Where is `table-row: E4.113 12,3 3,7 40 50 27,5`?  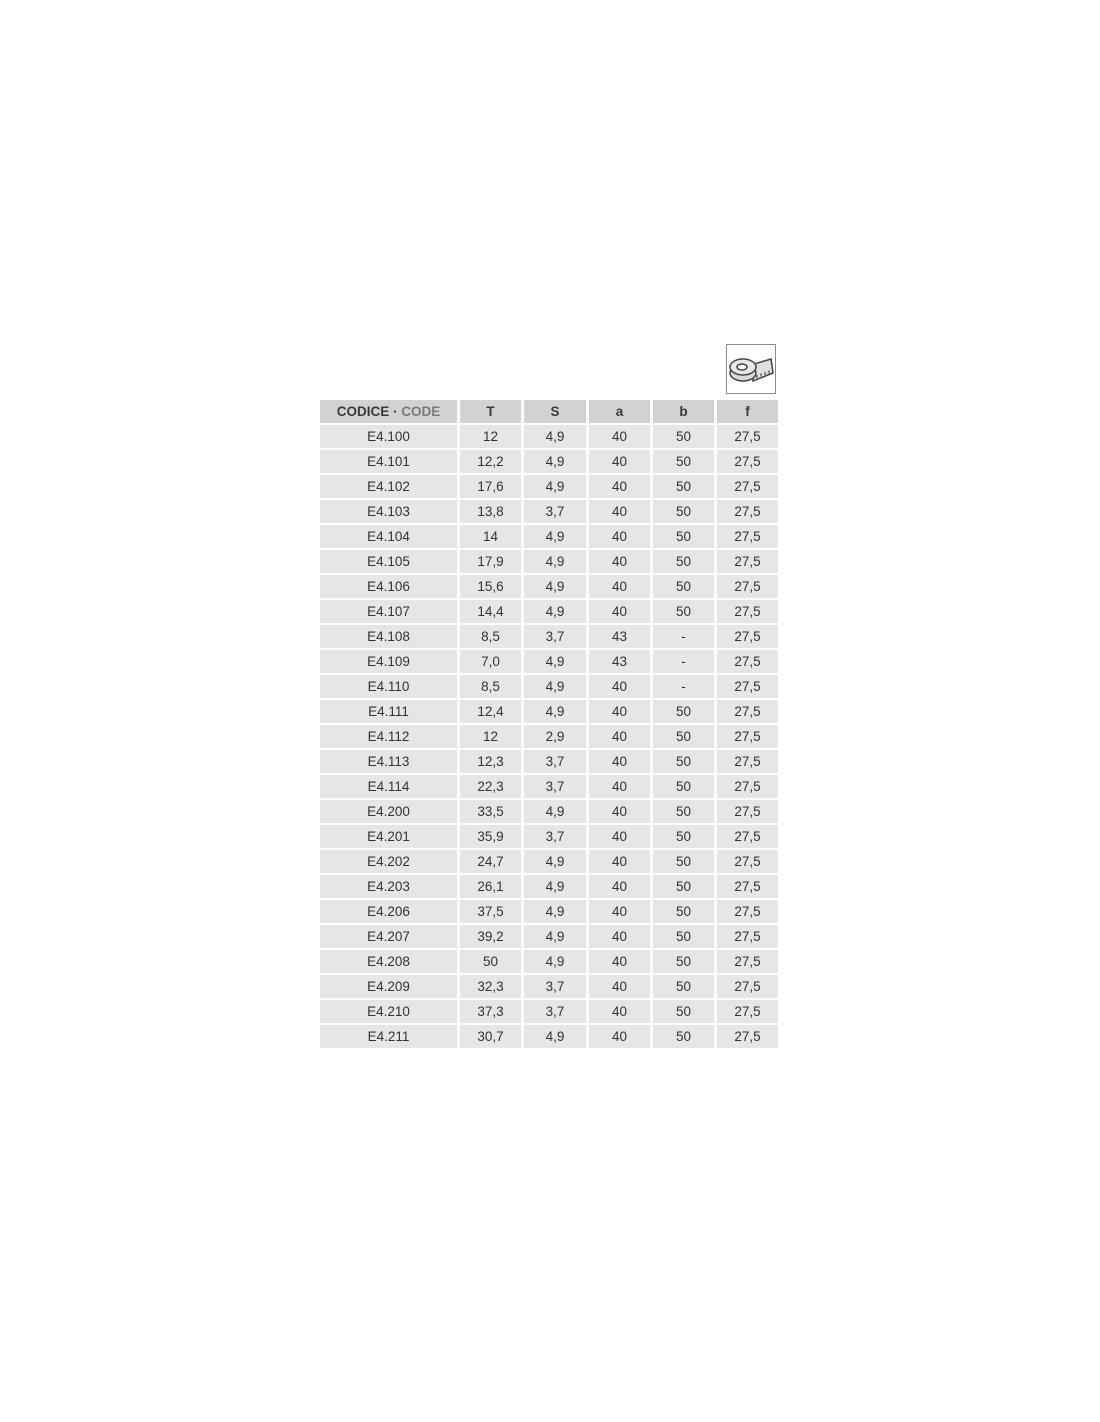 table-row: E4.113 12,3 3,7 40 50 27,5 is located at coordinates (549, 762).